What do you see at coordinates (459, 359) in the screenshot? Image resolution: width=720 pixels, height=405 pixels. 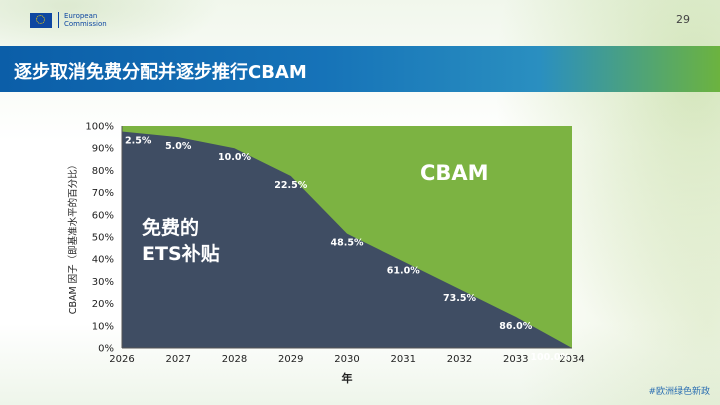 I see `x-tick-label: 2032` at bounding box center [459, 359].